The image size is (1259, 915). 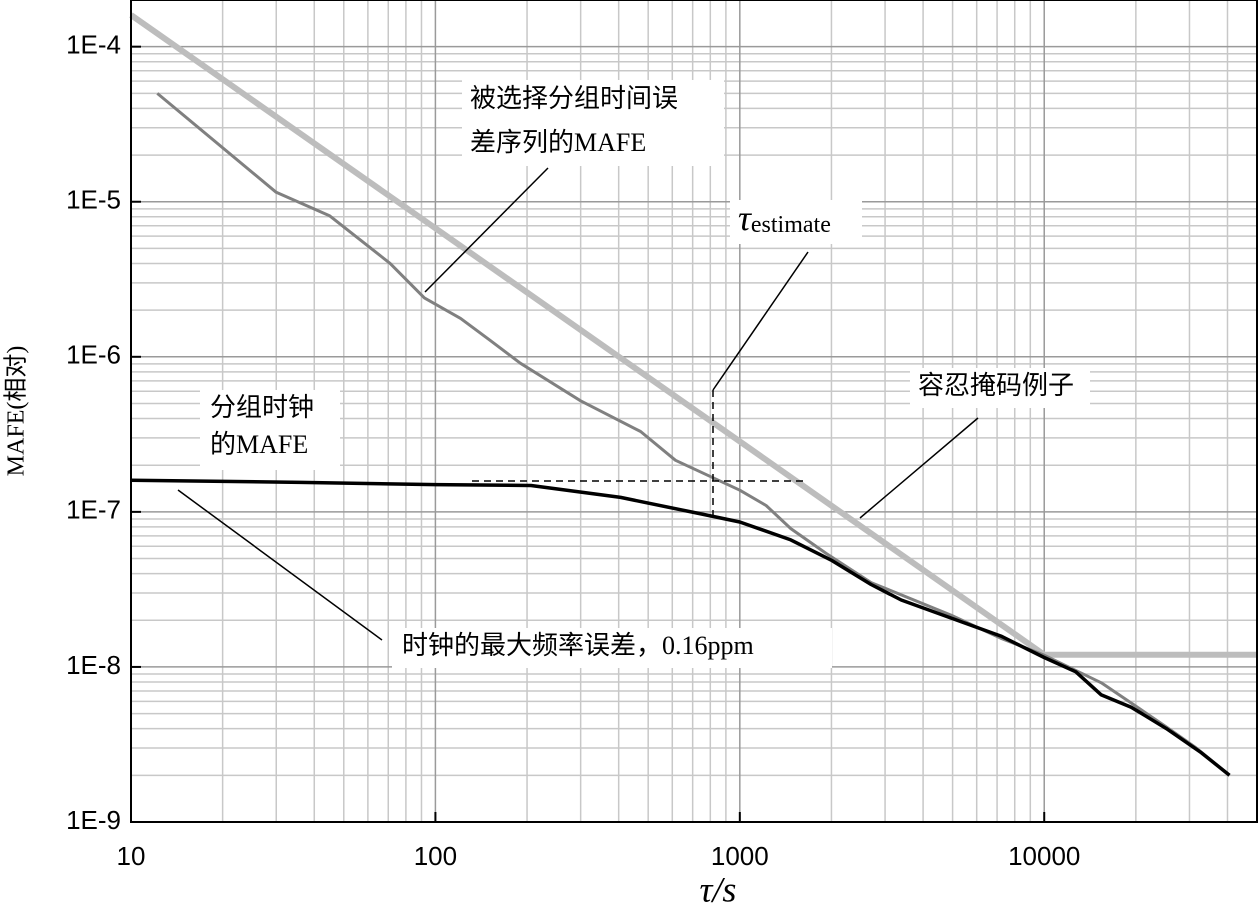 I want to click on y-tick-label: 1E-7, so click(x=93, y=510).